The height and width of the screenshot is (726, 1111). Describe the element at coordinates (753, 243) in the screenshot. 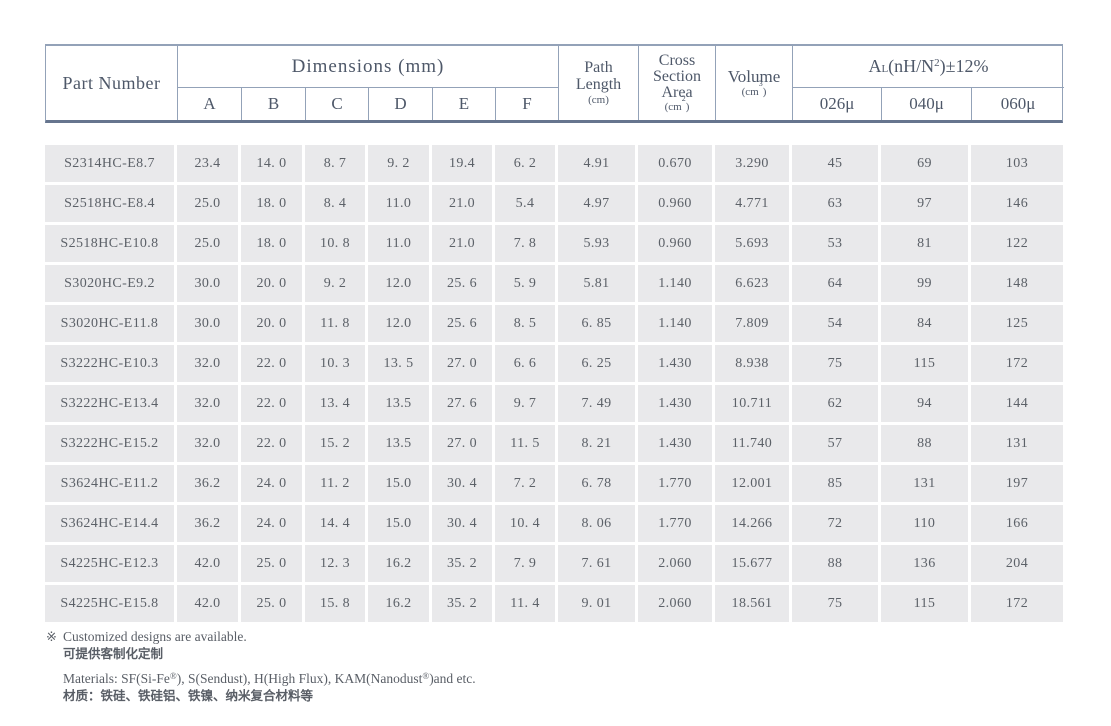

I see `data-cell: 5.693` at that location.